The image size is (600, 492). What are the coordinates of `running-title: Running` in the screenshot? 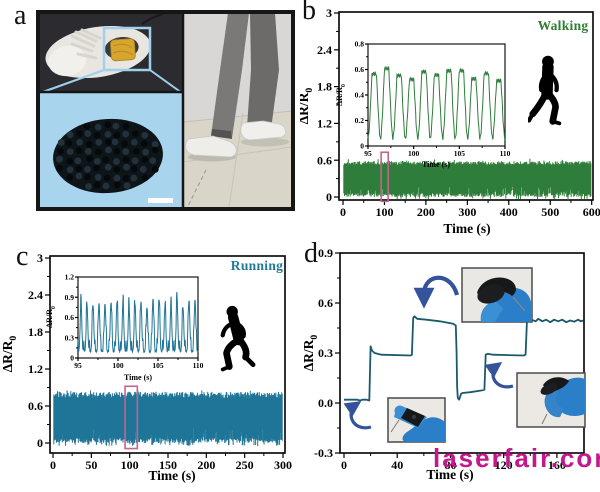 It's located at (257, 265).